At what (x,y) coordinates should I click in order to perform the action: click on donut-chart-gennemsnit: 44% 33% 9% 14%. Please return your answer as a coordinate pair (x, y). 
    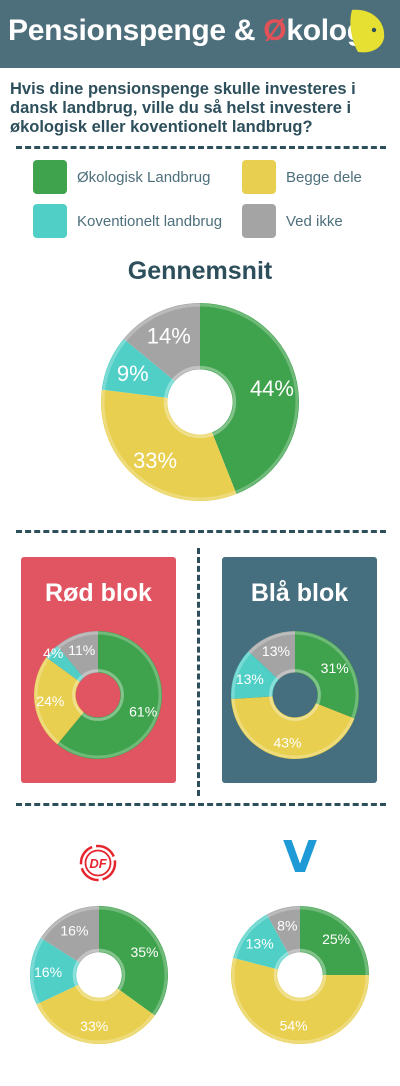
    Looking at the image, I should click on (199, 402).